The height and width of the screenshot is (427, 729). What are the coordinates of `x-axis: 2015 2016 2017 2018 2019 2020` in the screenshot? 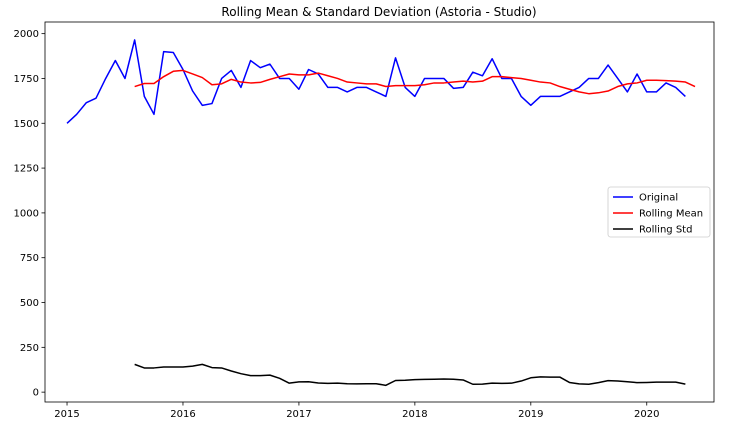 It's located at (356, 411).